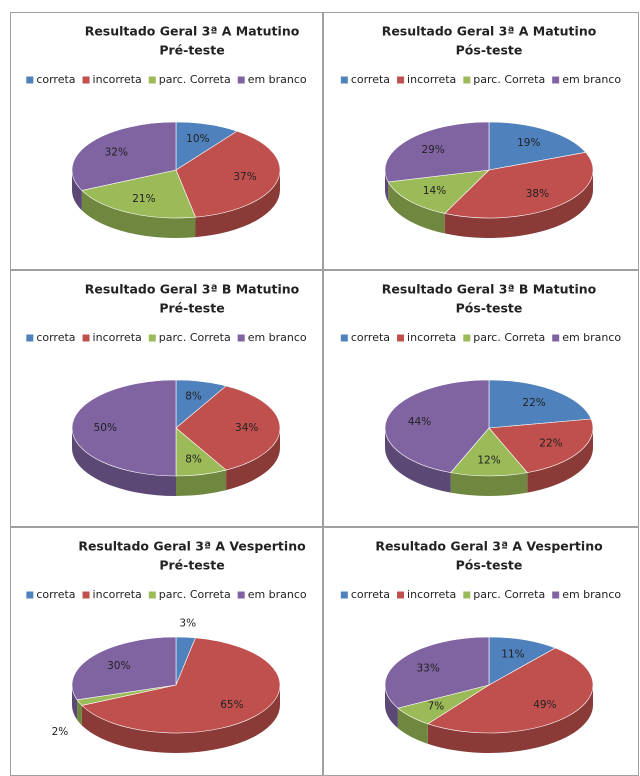  What do you see at coordinates (192, 289) in the screenshot?
I see `chart-title: Resultado Geral 3ª B Matutino` at bounding box center [192, 289].